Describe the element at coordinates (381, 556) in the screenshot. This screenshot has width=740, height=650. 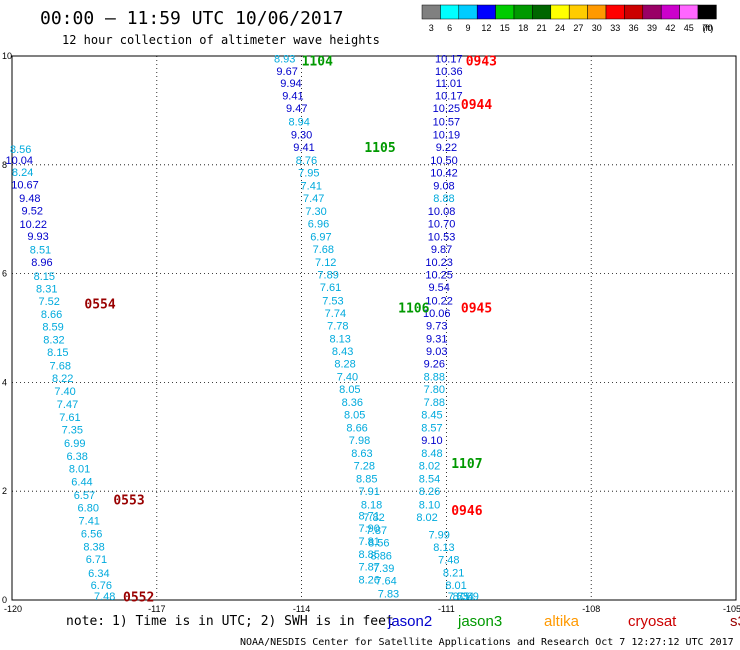
I see `wave-height-value: 8.86` at that location.